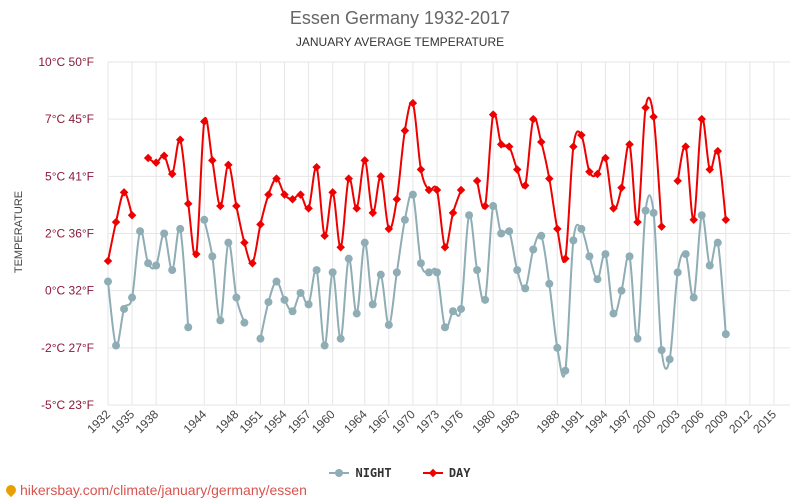 Image resolution: width=800 pixels, height=500 pixels. I want to click on point-night-1932, so click(108, 281).